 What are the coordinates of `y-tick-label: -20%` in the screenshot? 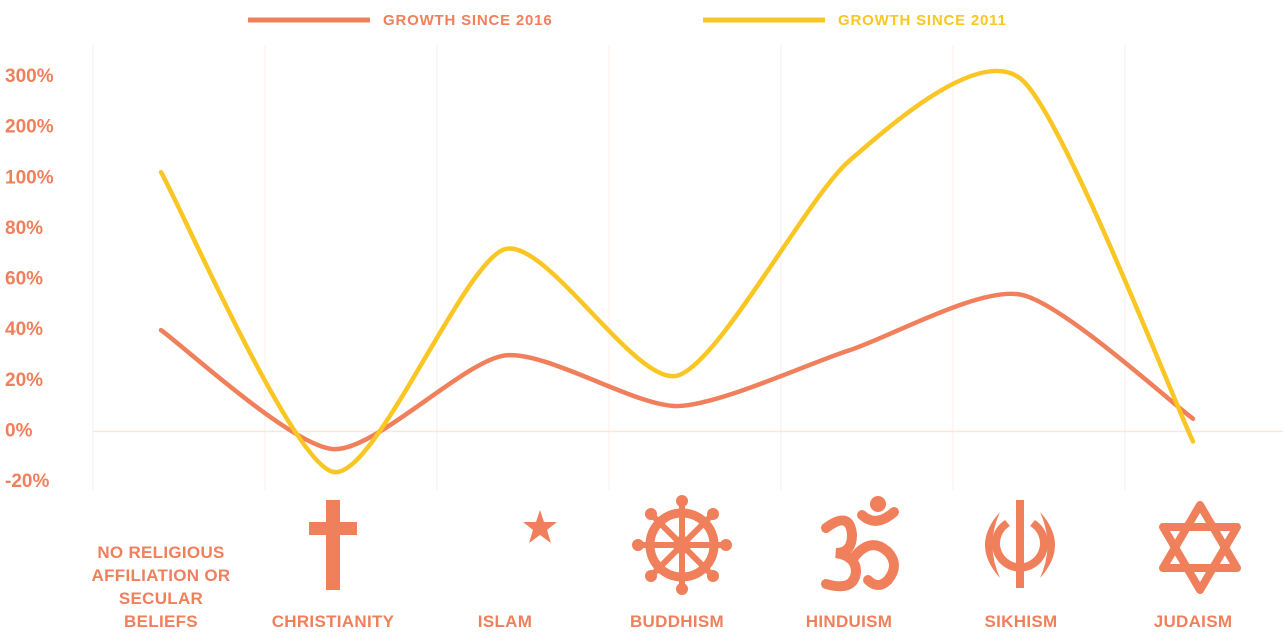 It's located at (27, 481).